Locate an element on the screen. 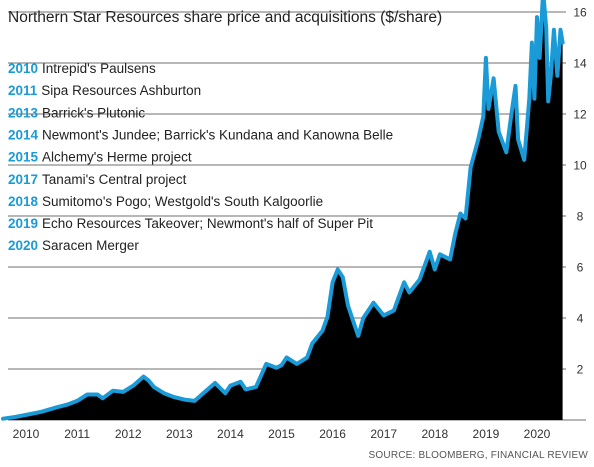  annotation-item: 2020 Saracen Merger is located at coordinates (73, 245).